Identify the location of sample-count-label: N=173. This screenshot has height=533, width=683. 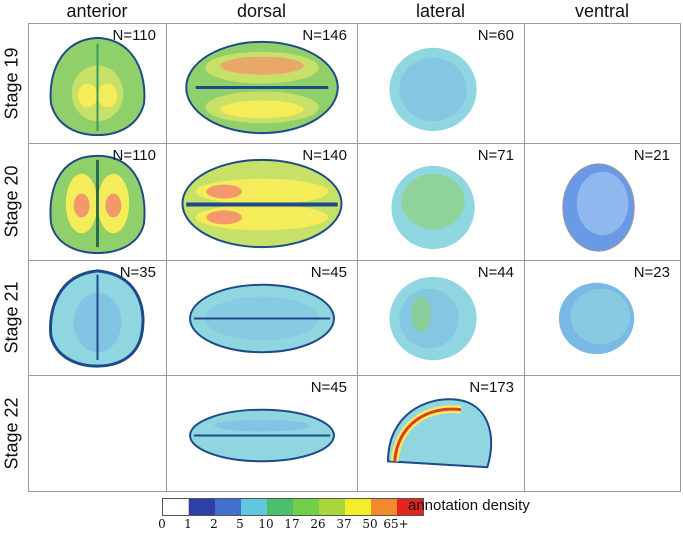
(491, 387).